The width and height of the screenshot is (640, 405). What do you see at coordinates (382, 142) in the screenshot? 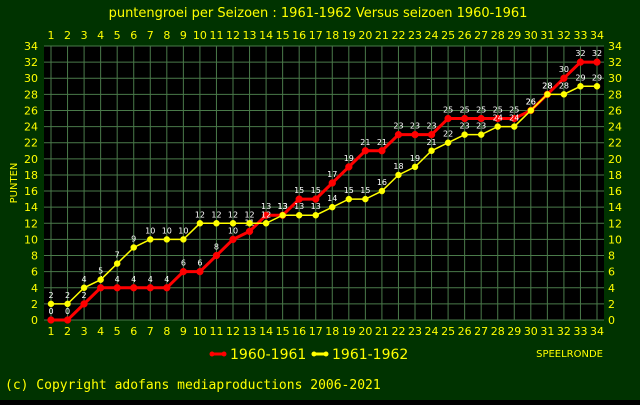
I see `data-label: 21` at bounding box center [382, 142].